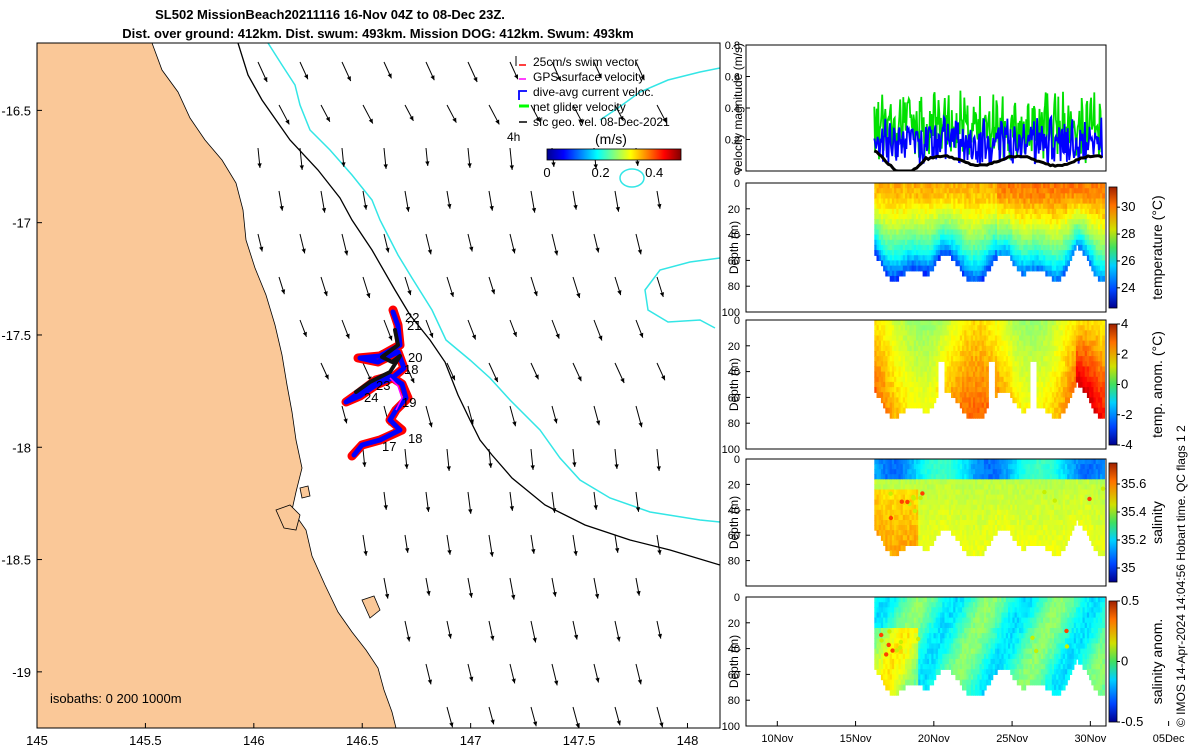 This screenshot has width=1200, height=750. I want to click on cbar-tick-label-temperature-2: 28, so click(1128, 233).